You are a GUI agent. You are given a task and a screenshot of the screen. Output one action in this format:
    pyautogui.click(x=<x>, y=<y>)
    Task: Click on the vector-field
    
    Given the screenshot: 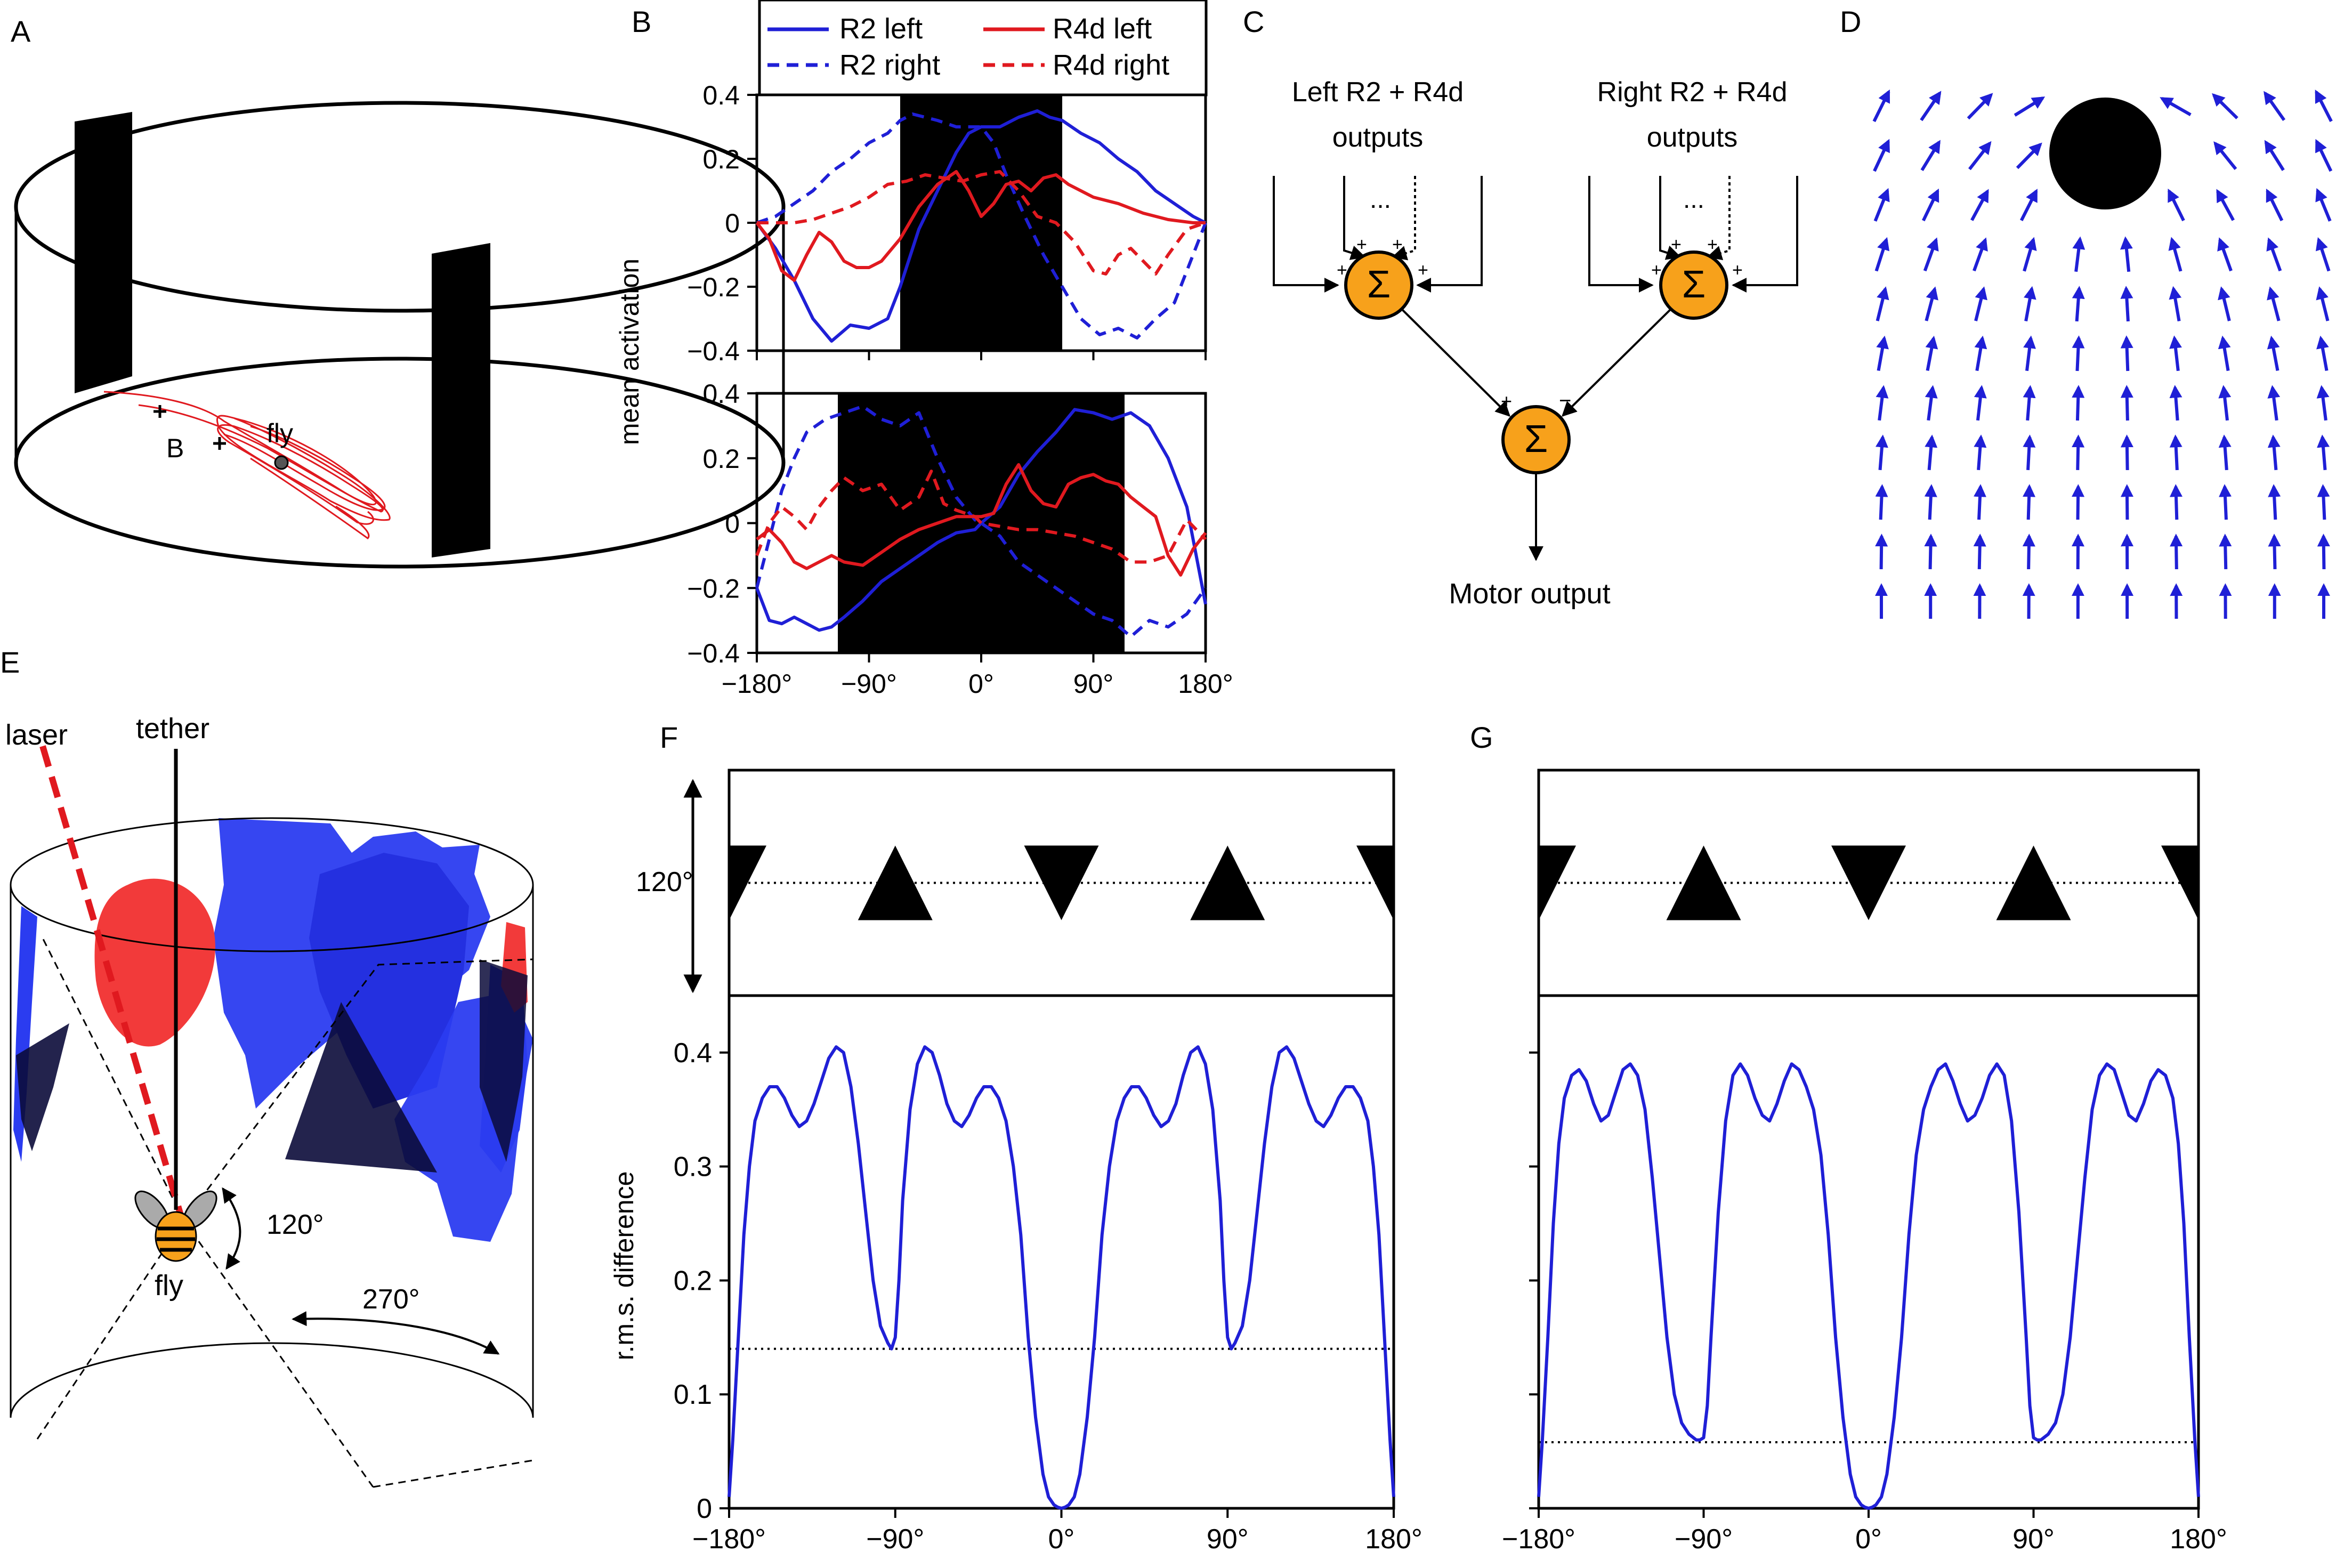 What is the action you would take?
    pyautogui.click(x=2102, y=354)
    